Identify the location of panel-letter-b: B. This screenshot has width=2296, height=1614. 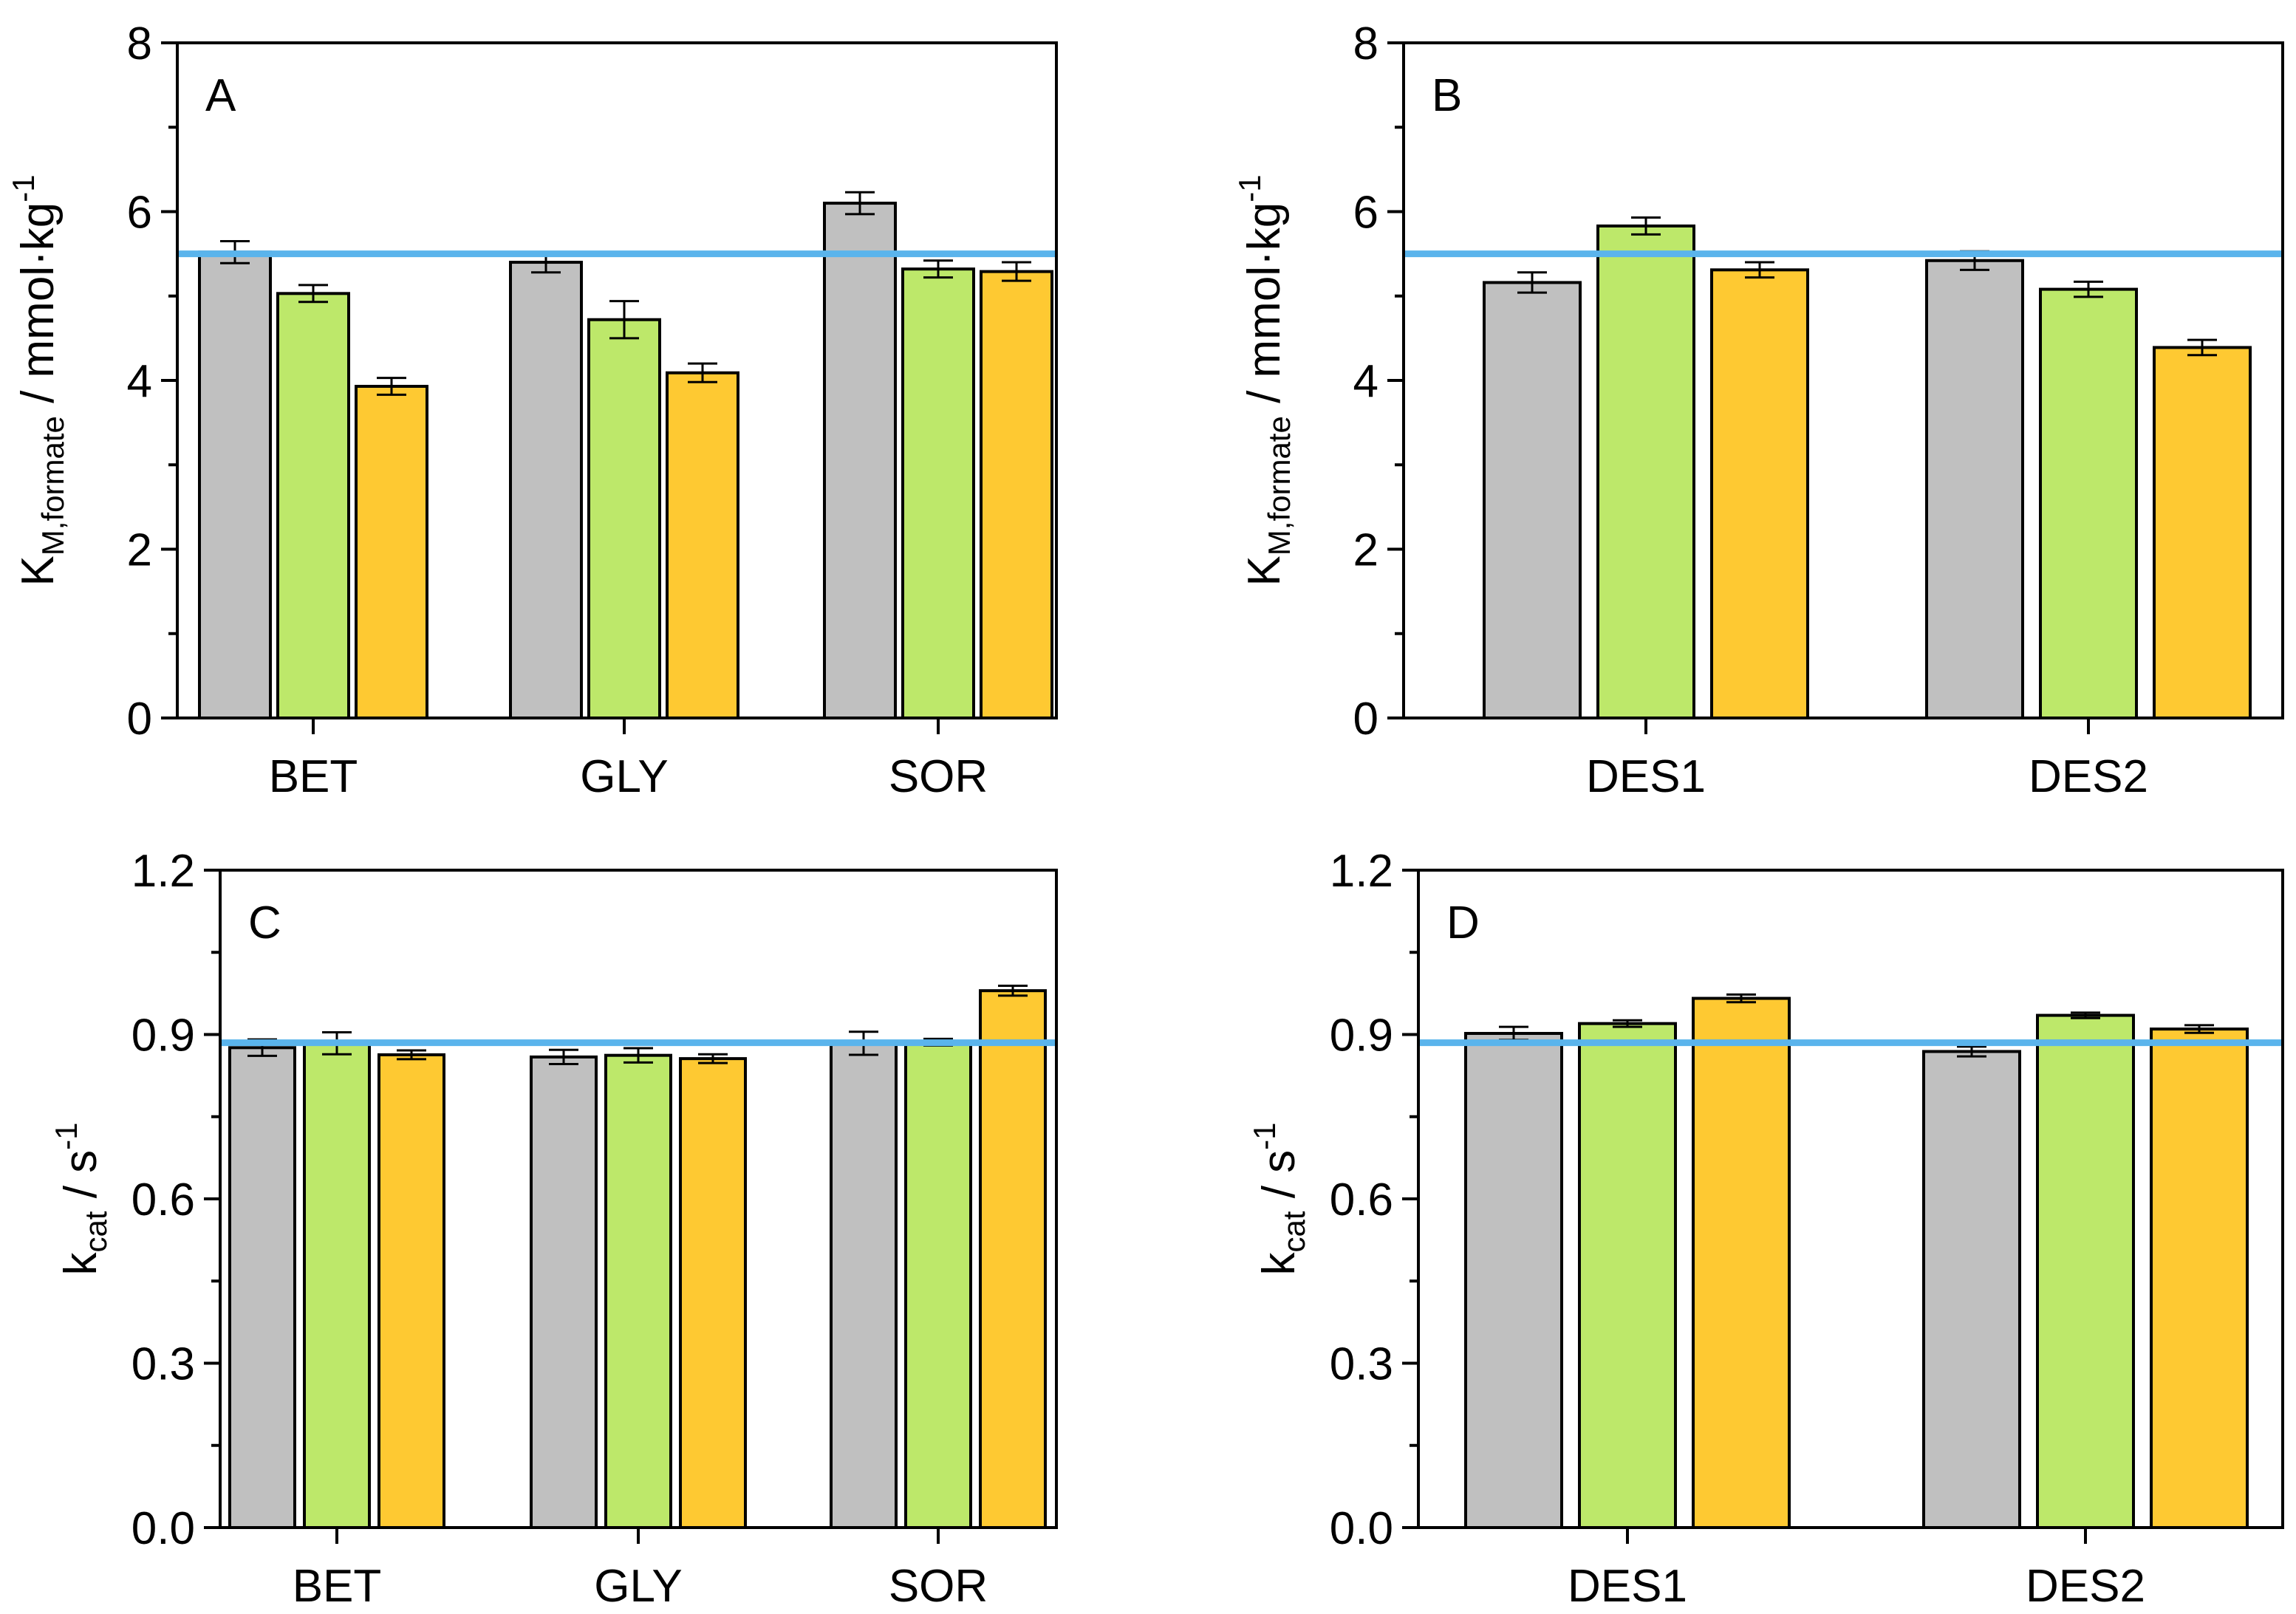
(1447, 96).